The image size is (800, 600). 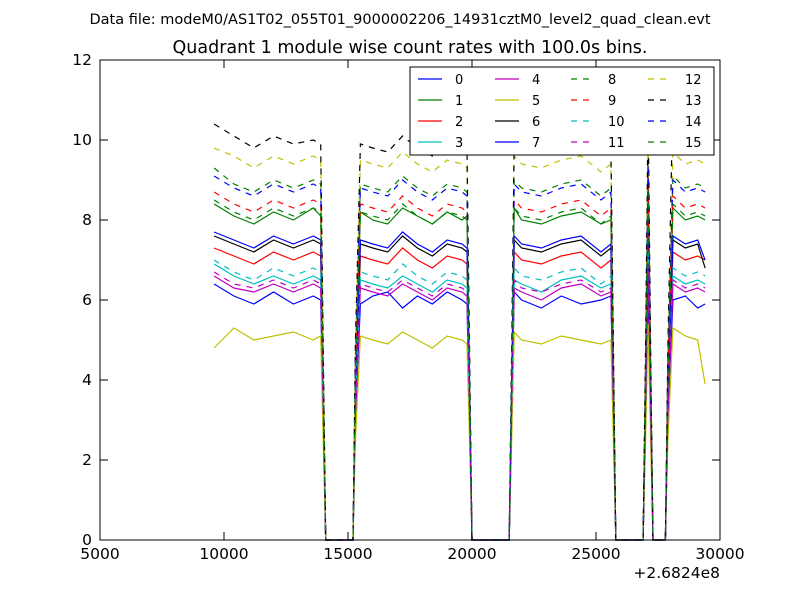 What do you see at coordinates (676, 573) in the screenshot?
I see `x-axis-offset-label: +2.6824e8` at bounding box center [676, 573].